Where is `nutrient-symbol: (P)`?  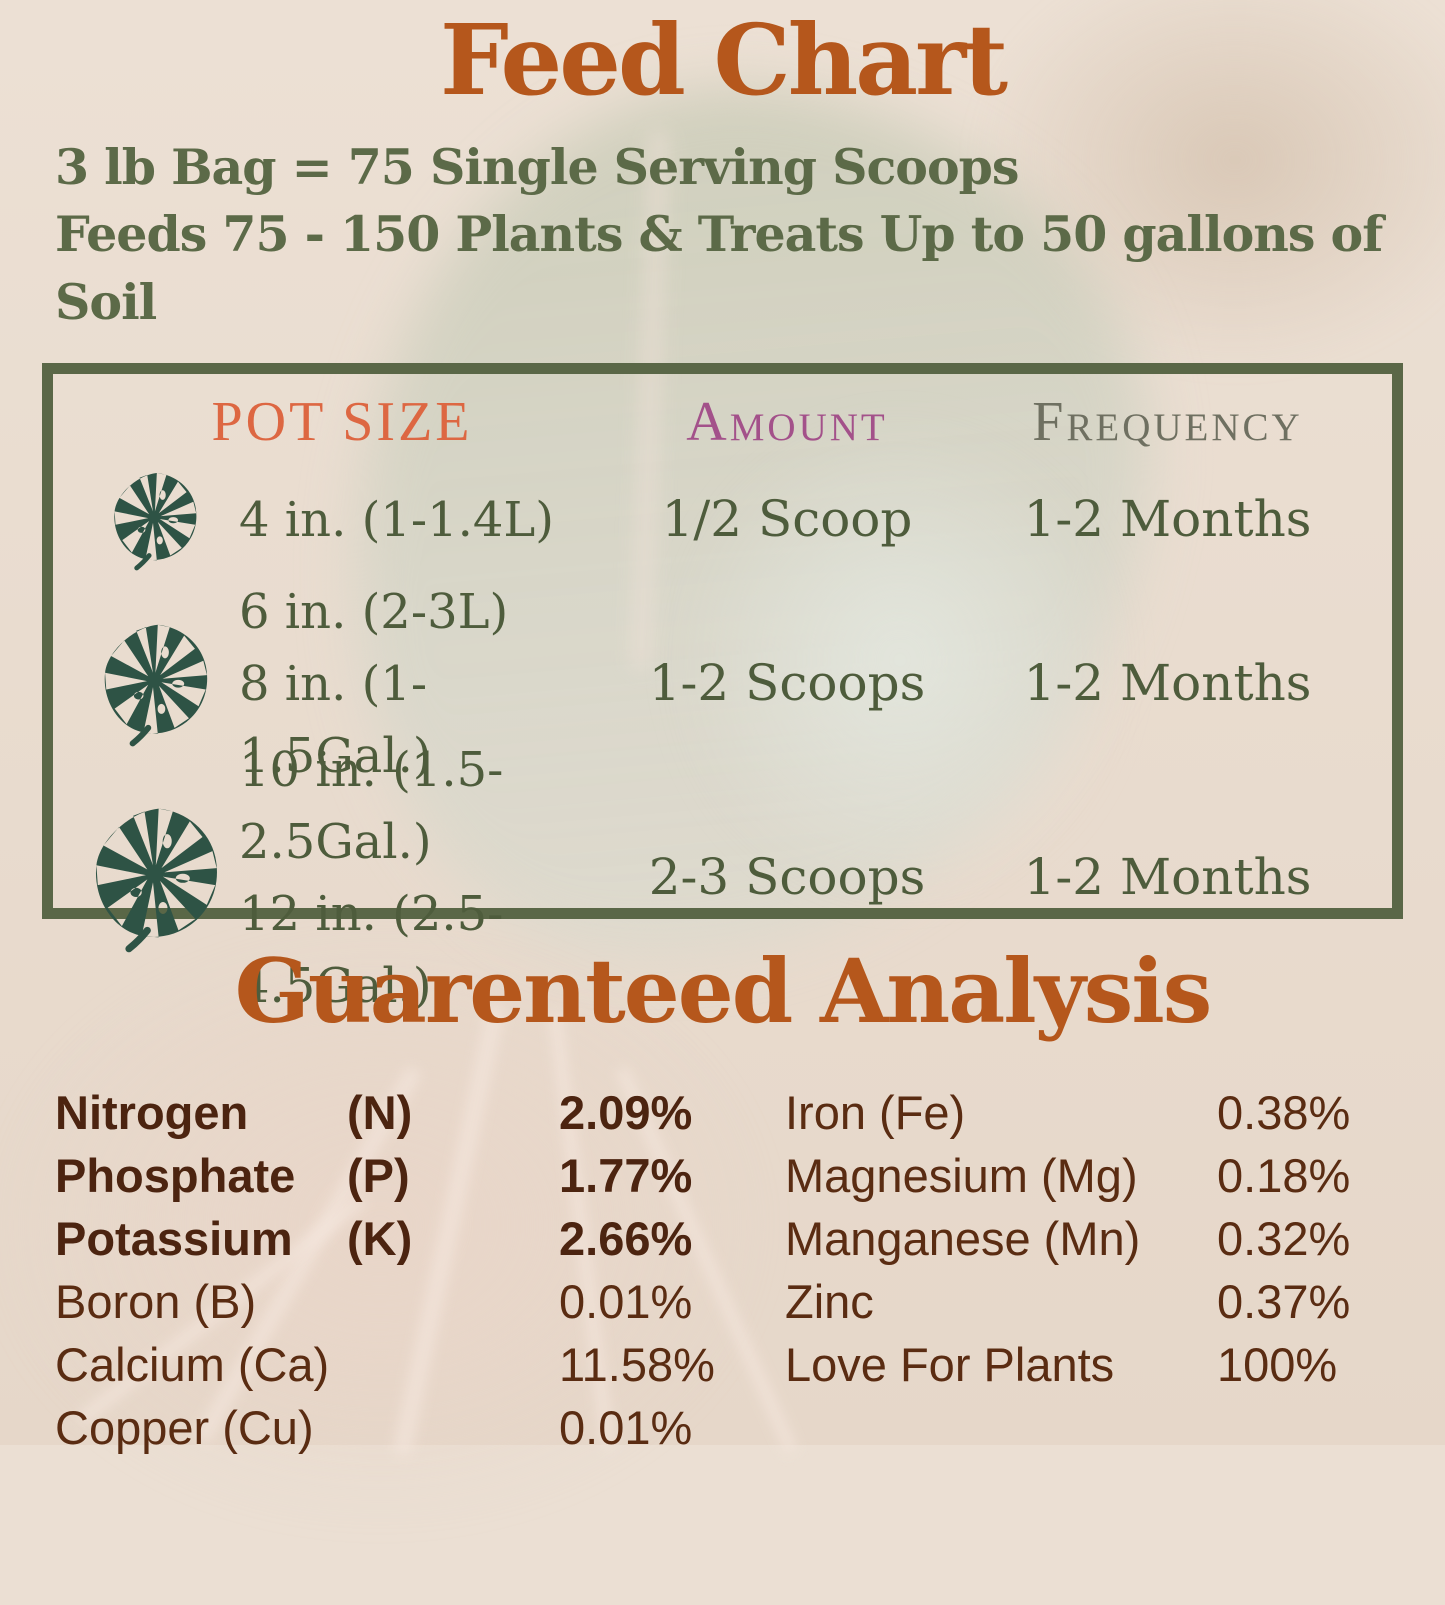 nutrient-symbol: (P) is located at coordinates (378, 1176).